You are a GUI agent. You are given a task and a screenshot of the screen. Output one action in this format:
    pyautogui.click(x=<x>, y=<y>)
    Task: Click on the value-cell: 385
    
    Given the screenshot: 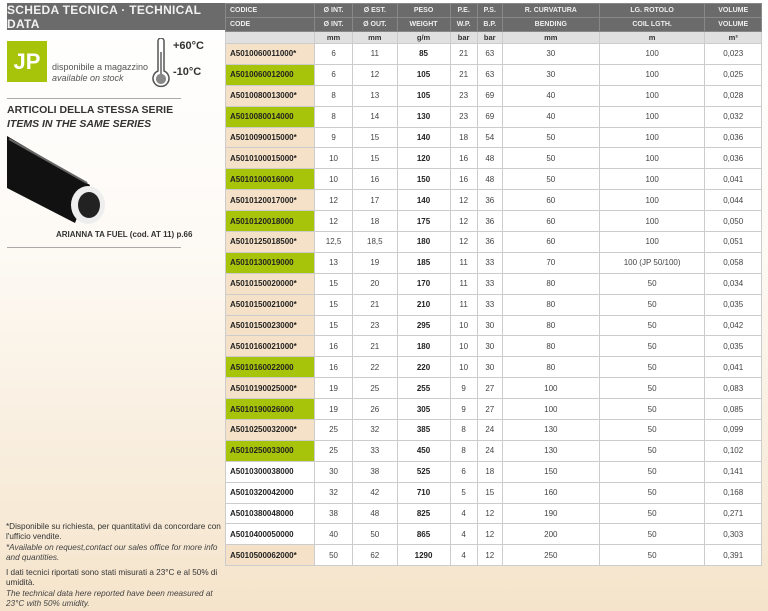 What is the action you would take?
    pyautogui.click(x=423, y=430)
    